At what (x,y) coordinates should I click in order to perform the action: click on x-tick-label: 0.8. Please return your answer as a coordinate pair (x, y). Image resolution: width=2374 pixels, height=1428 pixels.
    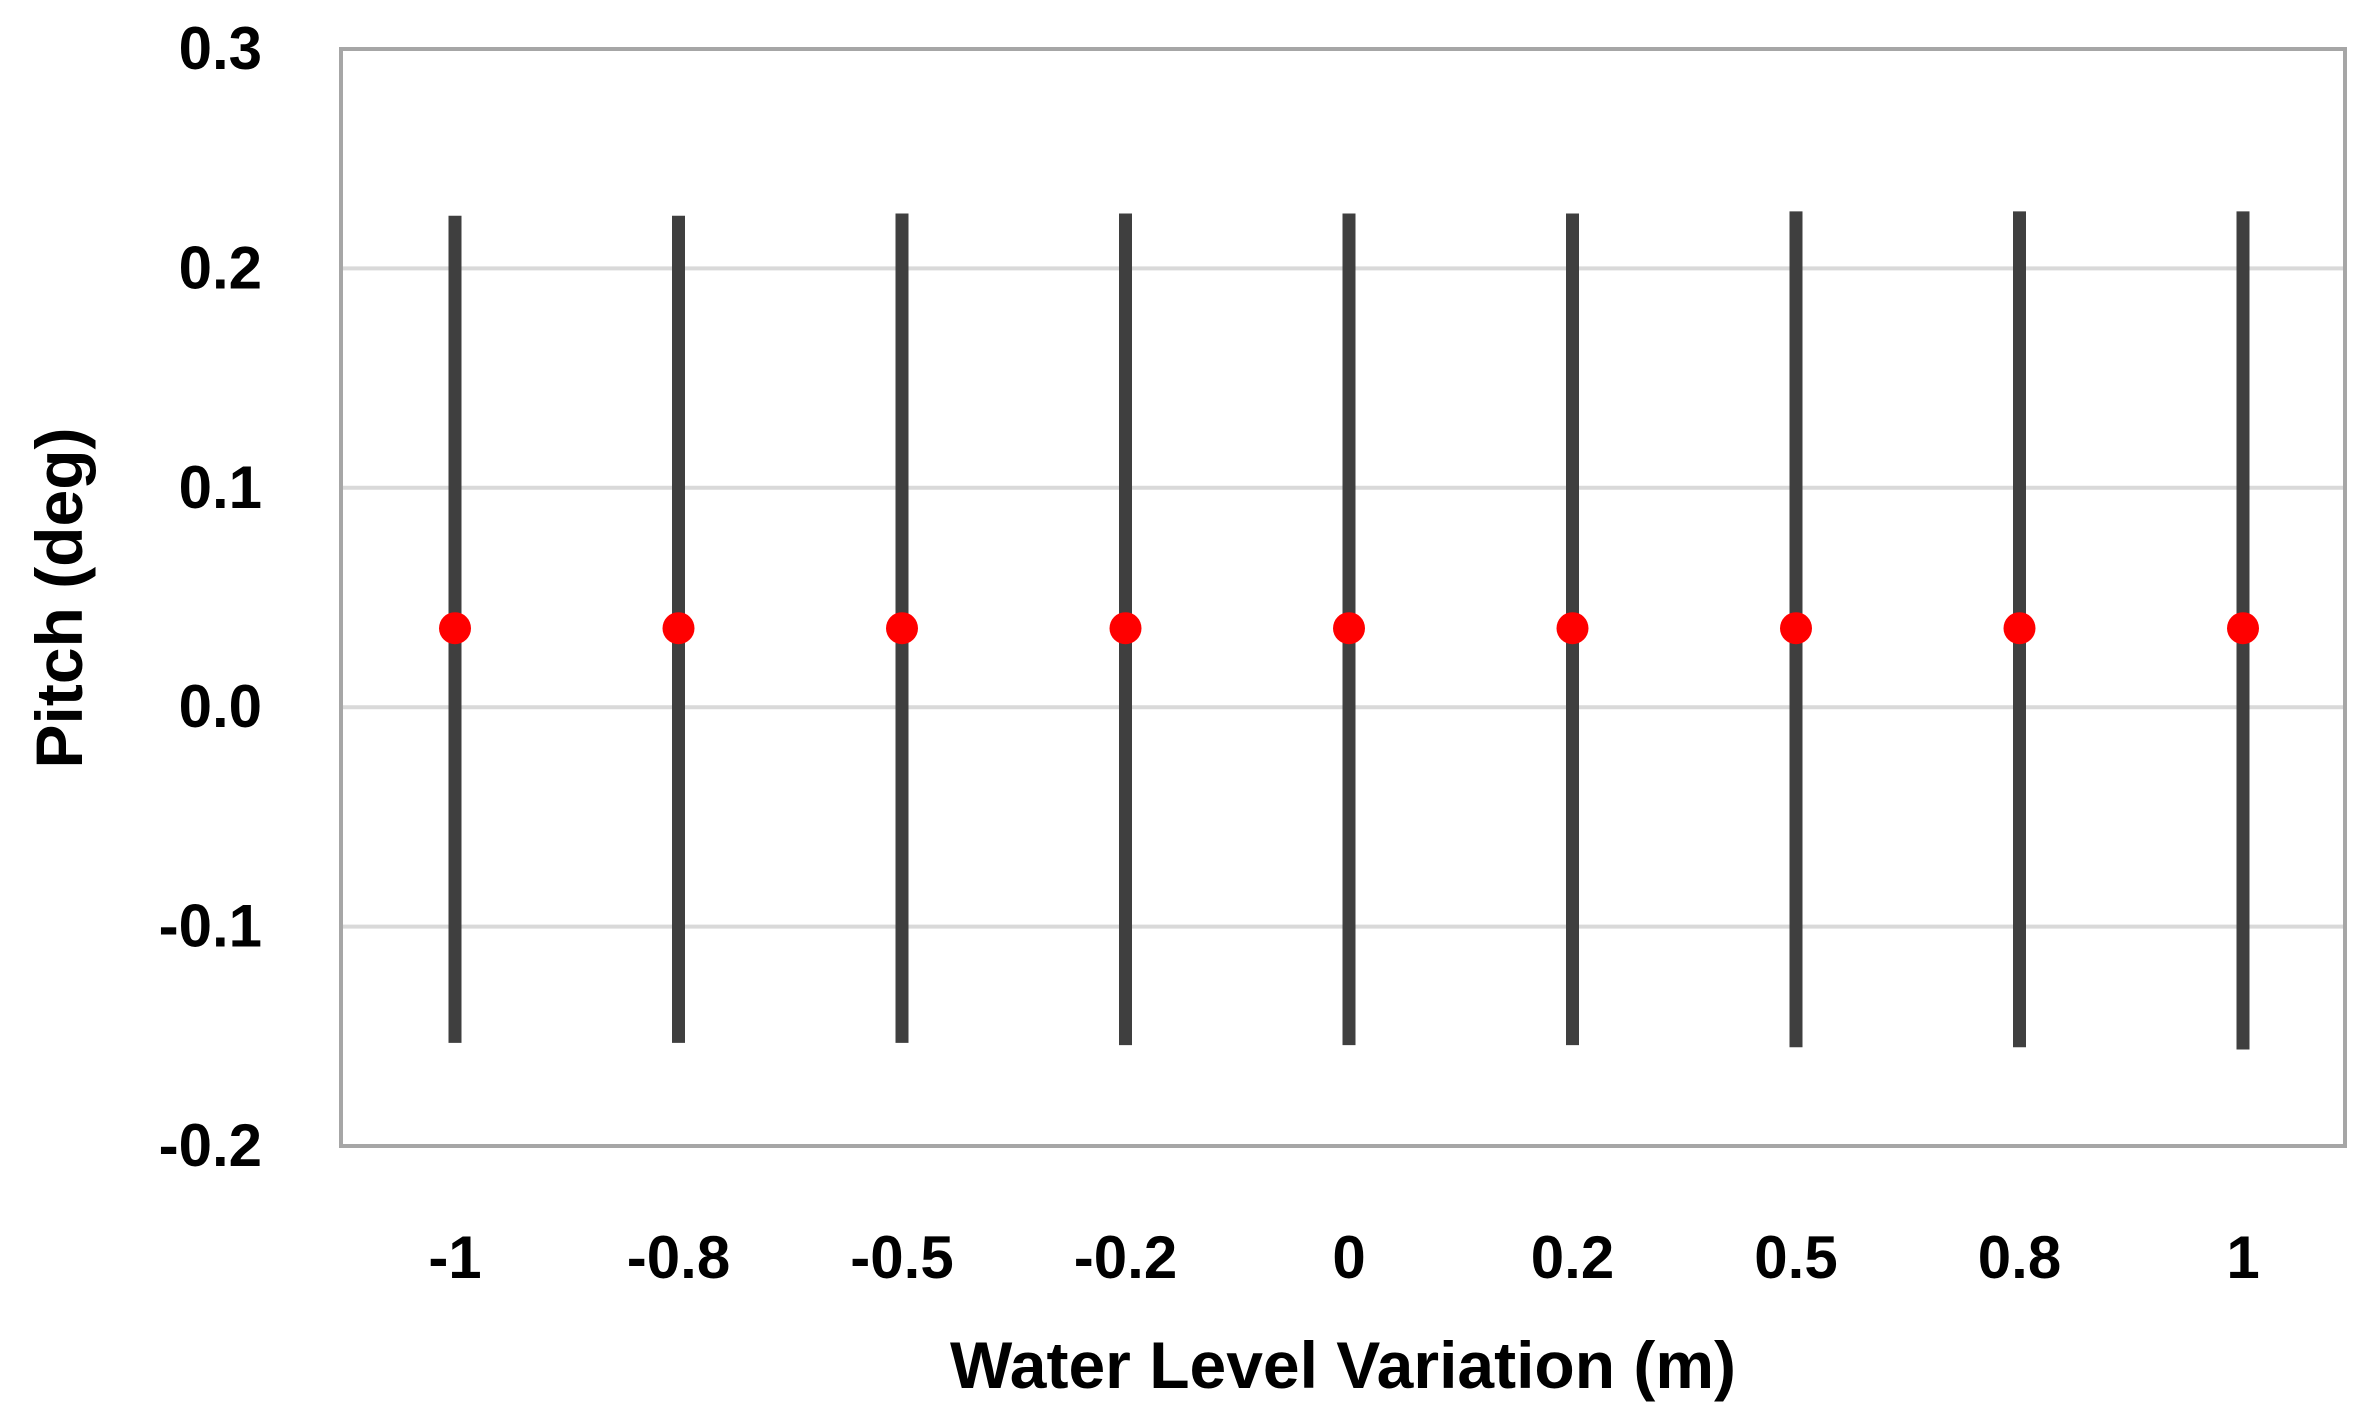
    Looking at the image, I should click on (2019, 1257).